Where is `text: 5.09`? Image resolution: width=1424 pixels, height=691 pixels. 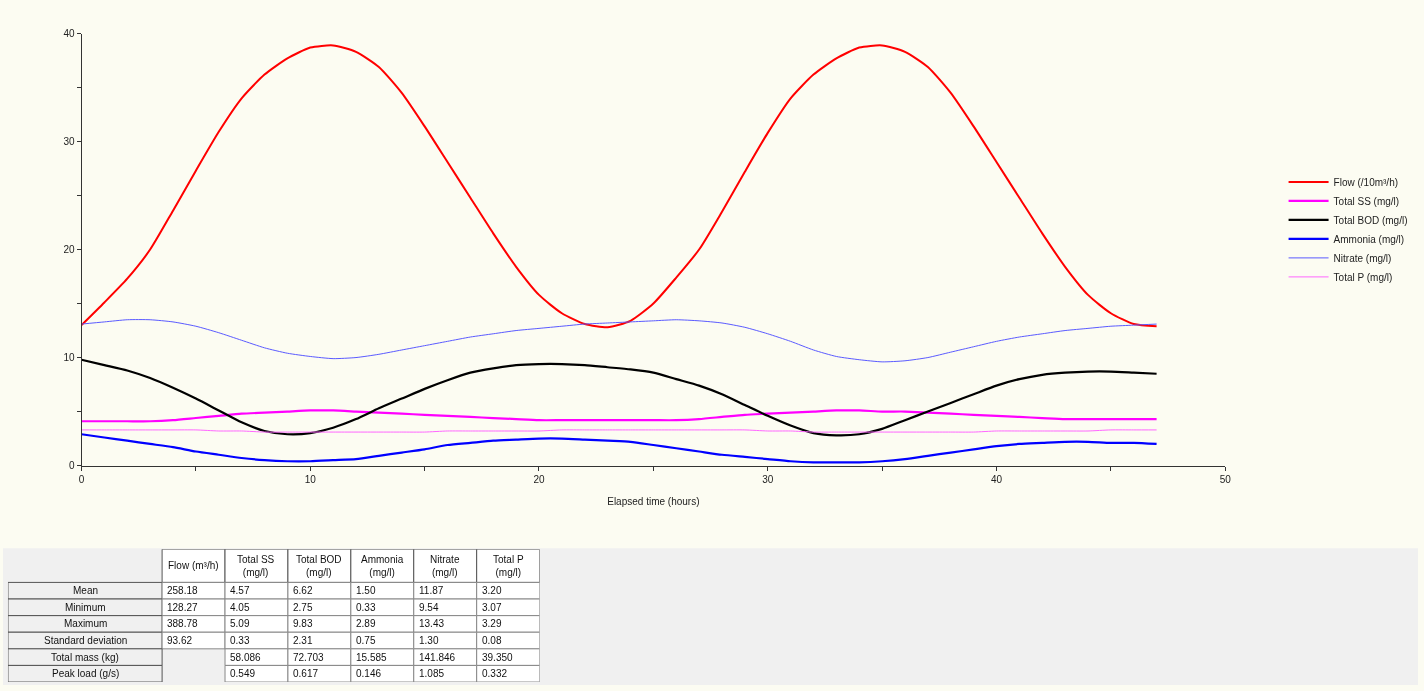
text: 5.09 is located at coordinates (240, 623).